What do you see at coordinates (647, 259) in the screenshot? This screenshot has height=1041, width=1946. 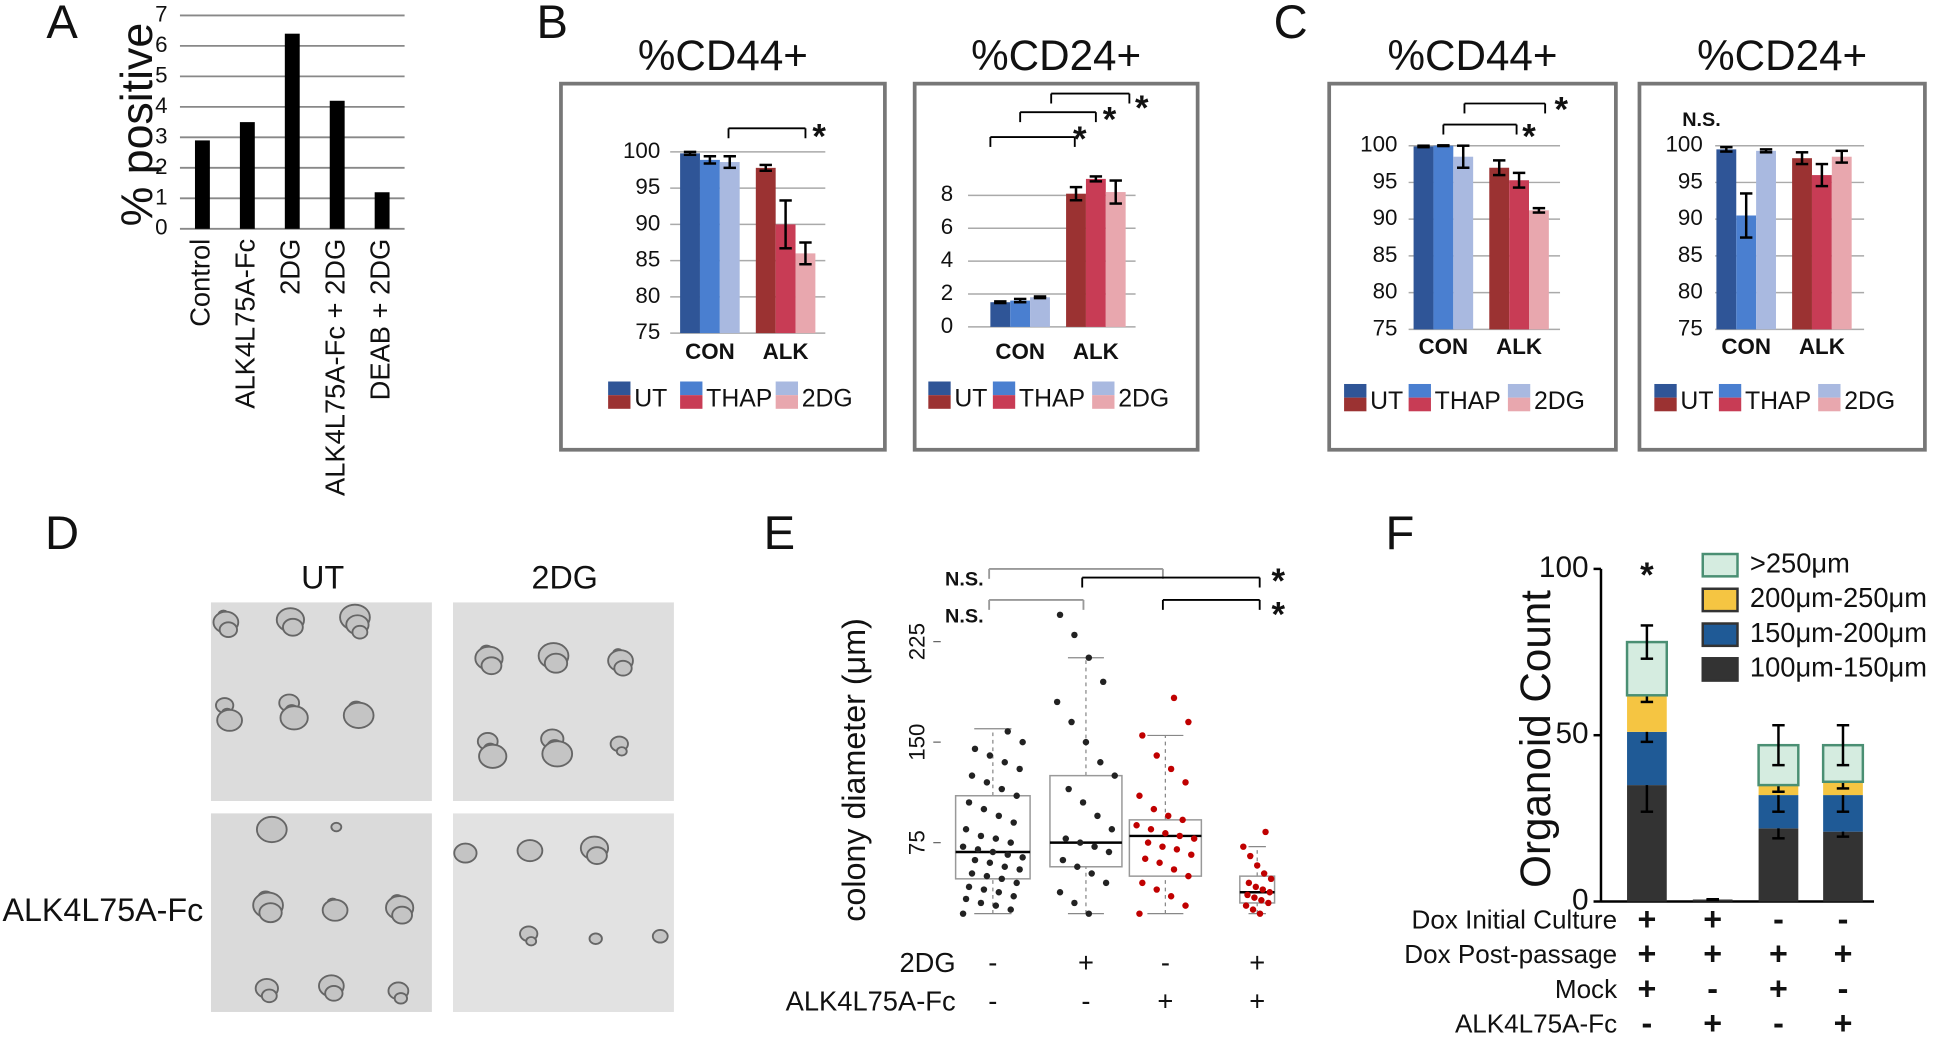 I see `y-tick-label: 85` at bounding box center [647, 259].